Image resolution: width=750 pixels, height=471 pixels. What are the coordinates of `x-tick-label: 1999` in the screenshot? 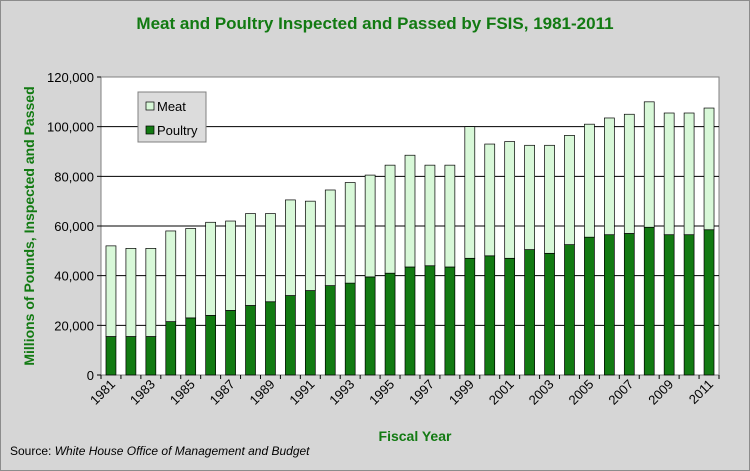 It's located at (461, 392).